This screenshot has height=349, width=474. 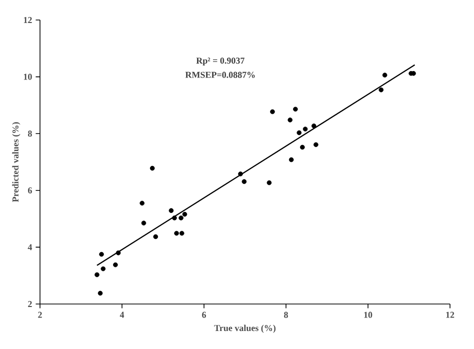 I want to click on x-tick-label: 2, so click(x=40, y=315).